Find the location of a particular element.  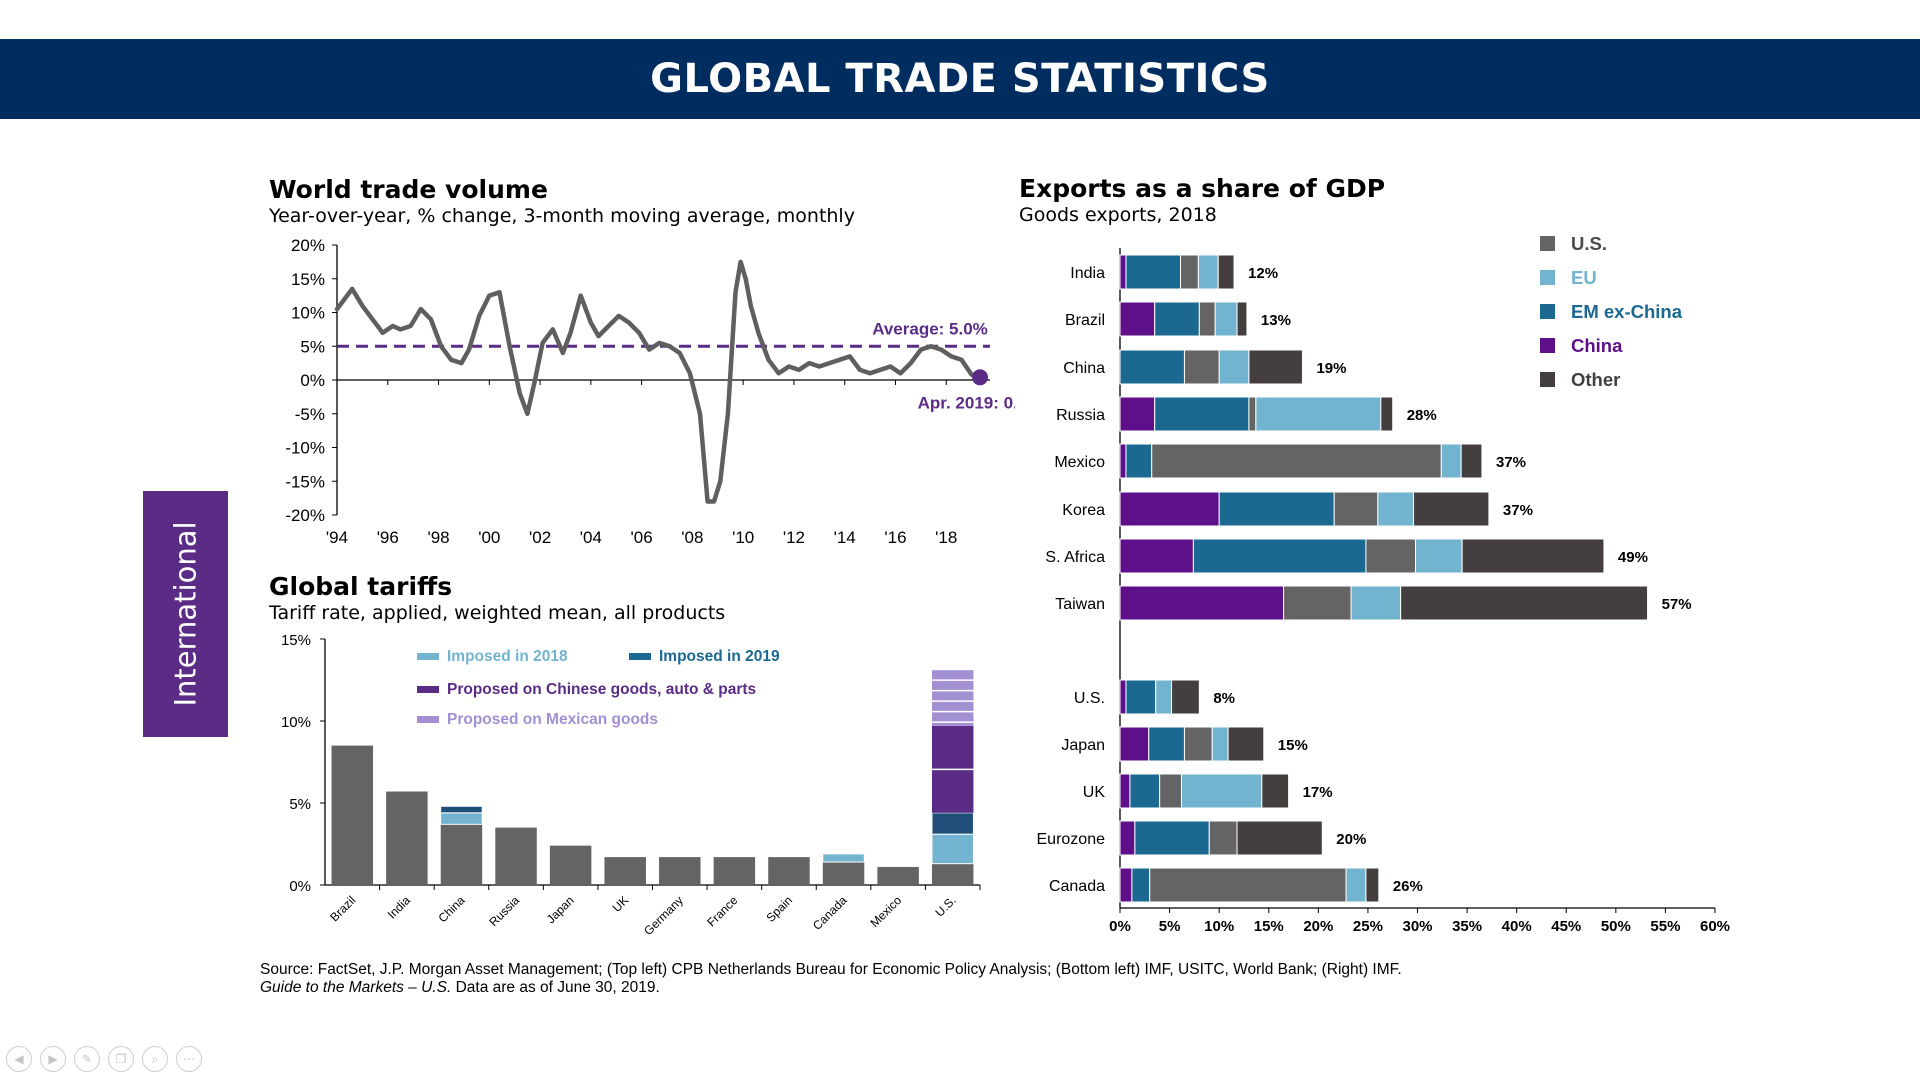

exports-legend-label: Other is located at coordinates (1595, 379).